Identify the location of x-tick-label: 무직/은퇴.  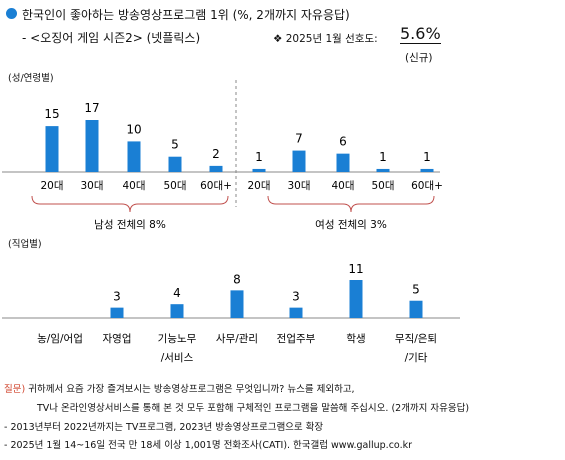
(416, 339).